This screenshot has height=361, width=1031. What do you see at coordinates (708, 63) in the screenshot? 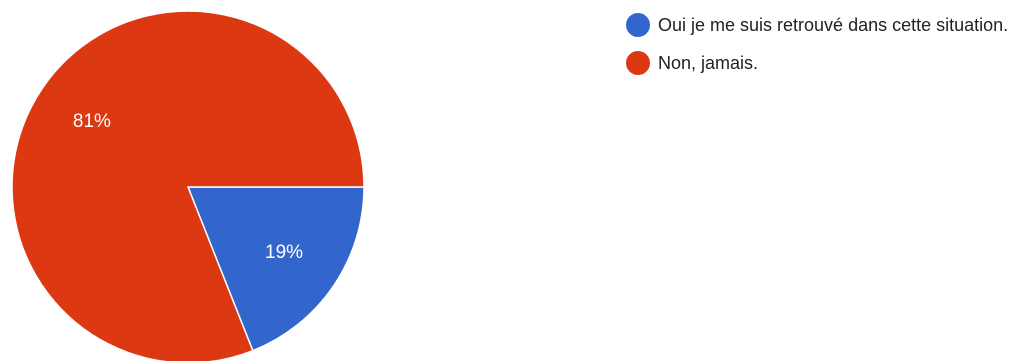
I see `legend-label-non: Non, jamais.` at bounding box center [708, 63].